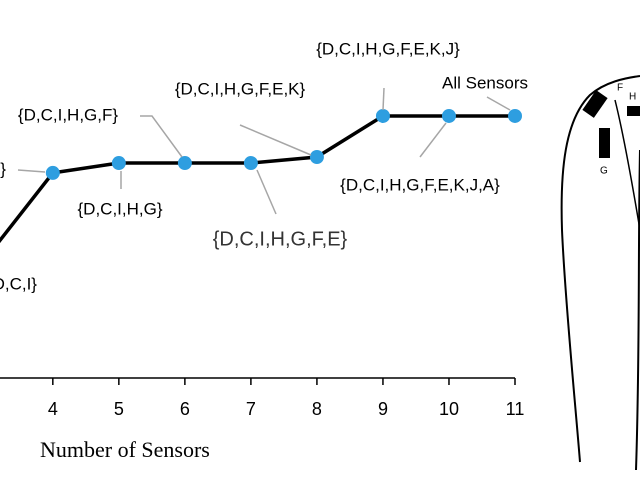 This screenshot has width=640, height=480. I want to click on annotation: {D,C,I,H,G,F}, so click(68, 114).